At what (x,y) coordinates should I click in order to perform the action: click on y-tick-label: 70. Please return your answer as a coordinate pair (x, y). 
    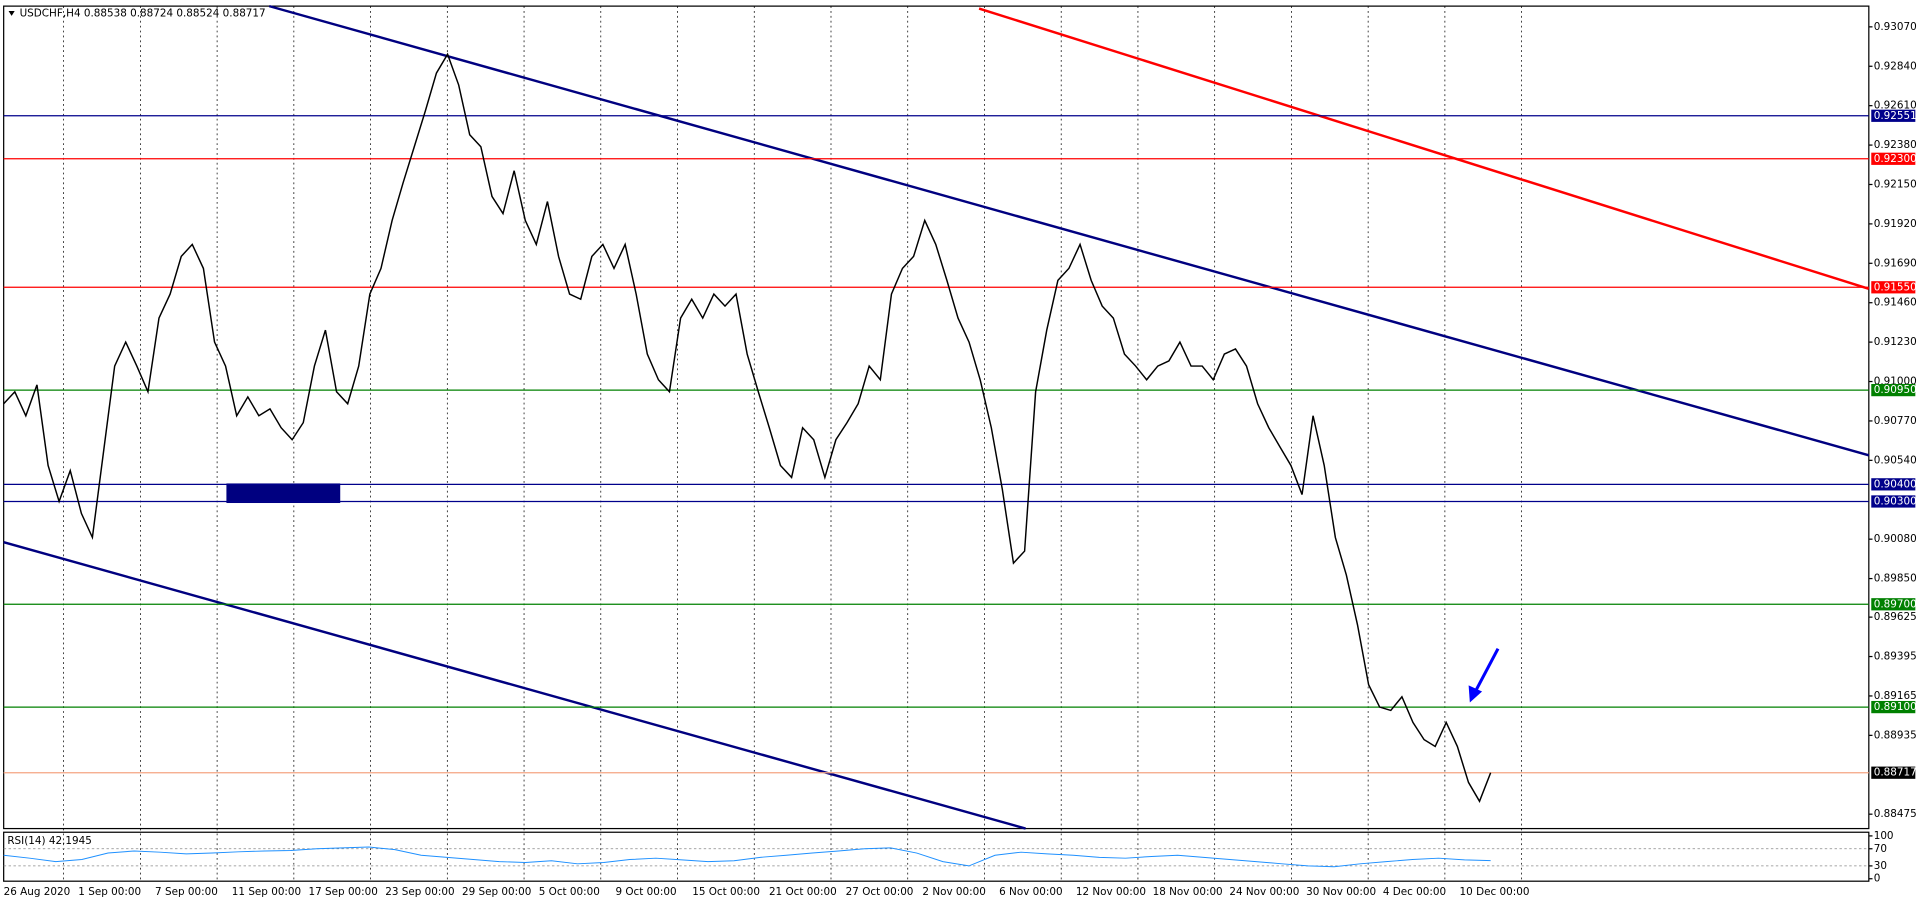
    Looking at the image, I should click on (1880, 849).